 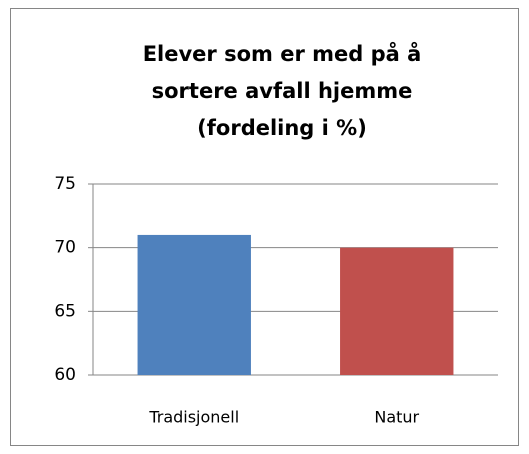 What do you see at coordinates (65, 184) in the screenshot?
I see `y-tick-label: 75` at bounding box center [65, 184].